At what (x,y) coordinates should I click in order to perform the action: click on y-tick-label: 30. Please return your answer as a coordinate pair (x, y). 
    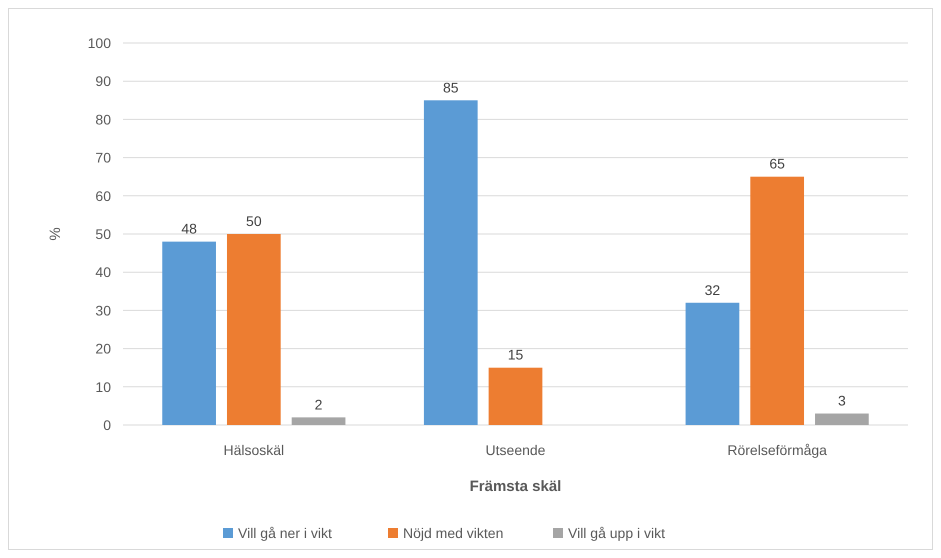
    Looking at the image, I should click on (103, 310).